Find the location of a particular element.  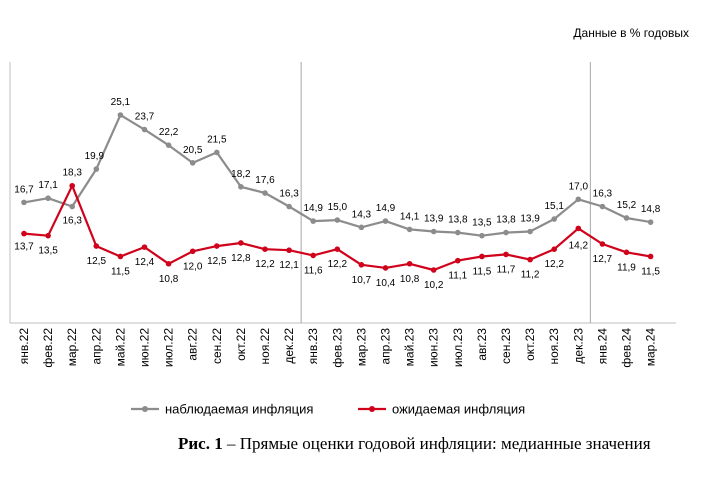

expected-value-label: 12,4 is located at coordinates (145, 262).